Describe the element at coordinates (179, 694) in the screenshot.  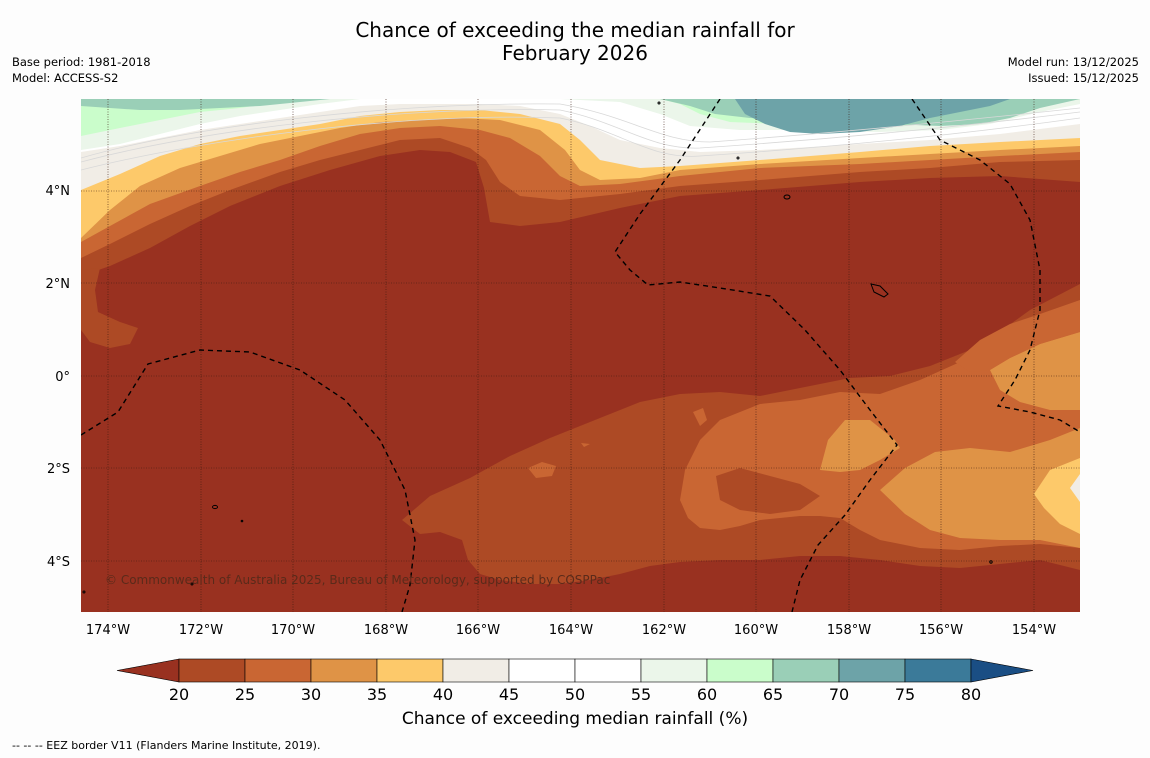
I see `colorbar-tick-label: 20` at that location.